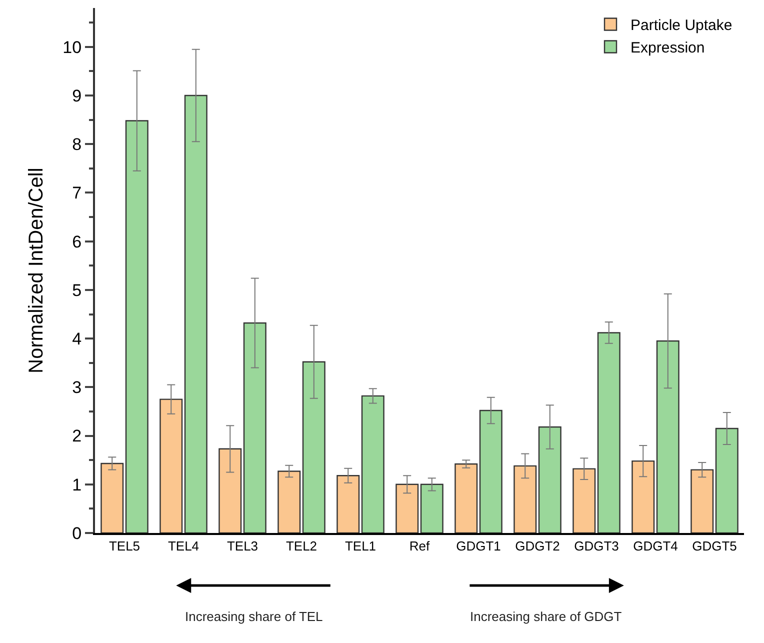 This screenshot has height=643, width=764. I want to click on y-tick-label: 2, so click(77, 436).